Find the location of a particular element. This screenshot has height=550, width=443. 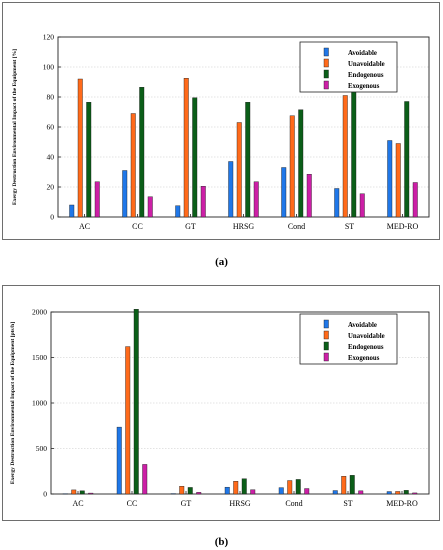

y-tick-label: 2000 is located at coordinates (39, 312).